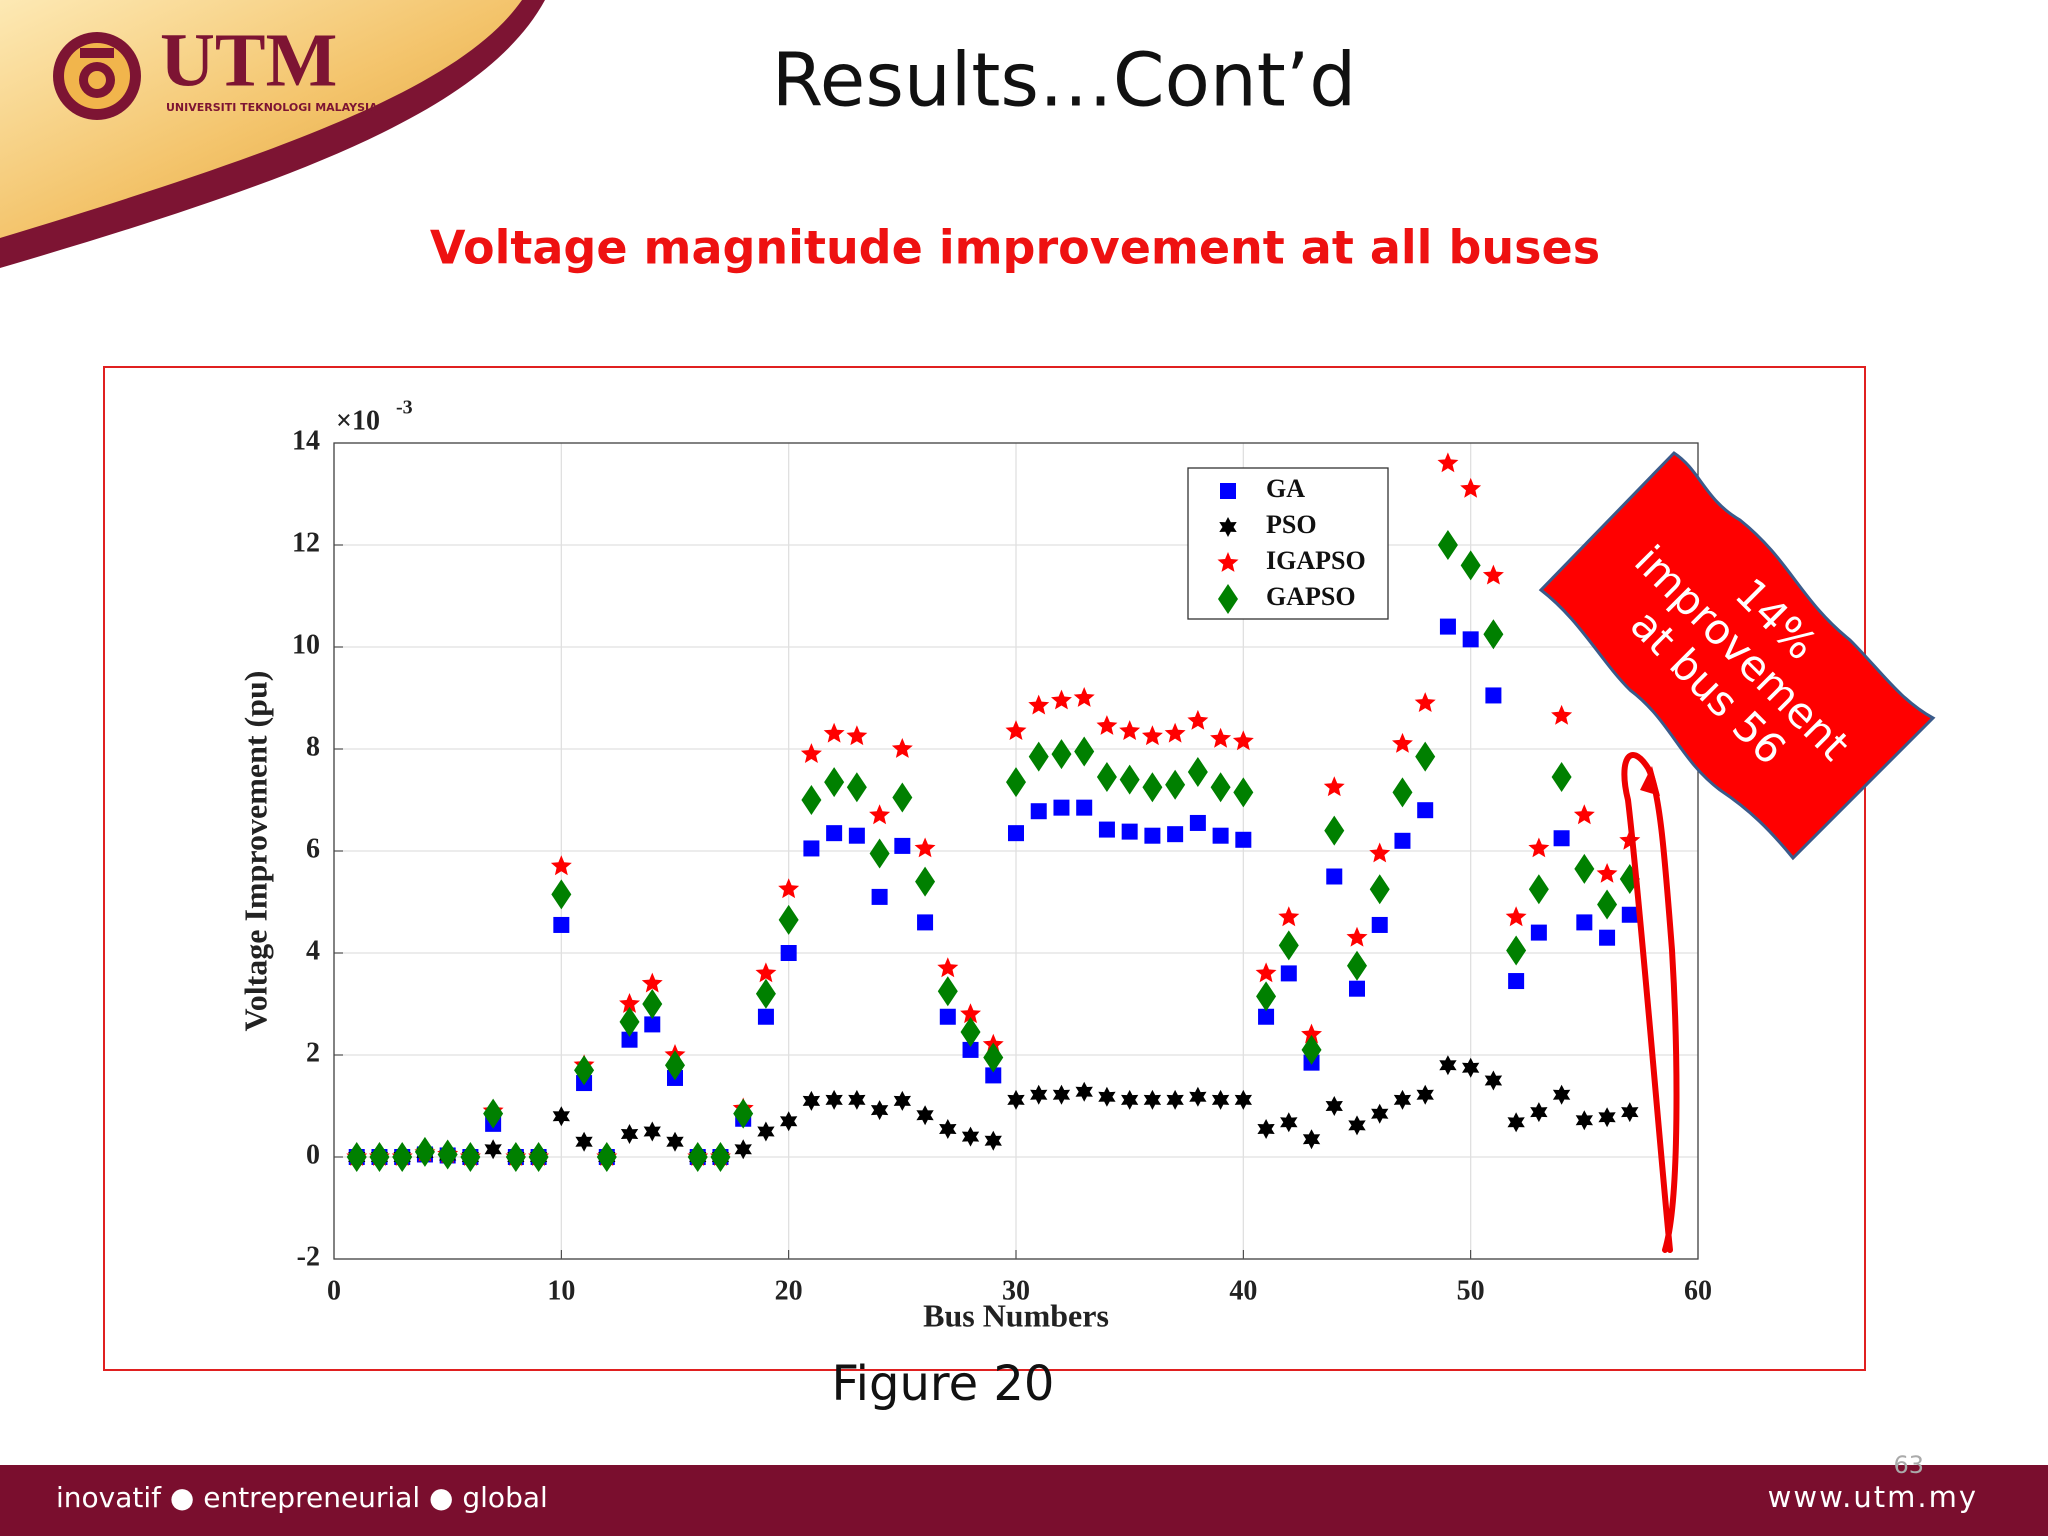 The height and width of the screenshot is (1540, 2048). What do you see at coordinates (404, 408) in the screenshot?
I see `y-multiplier-exponent: -3` at bounding box center [404, 408].